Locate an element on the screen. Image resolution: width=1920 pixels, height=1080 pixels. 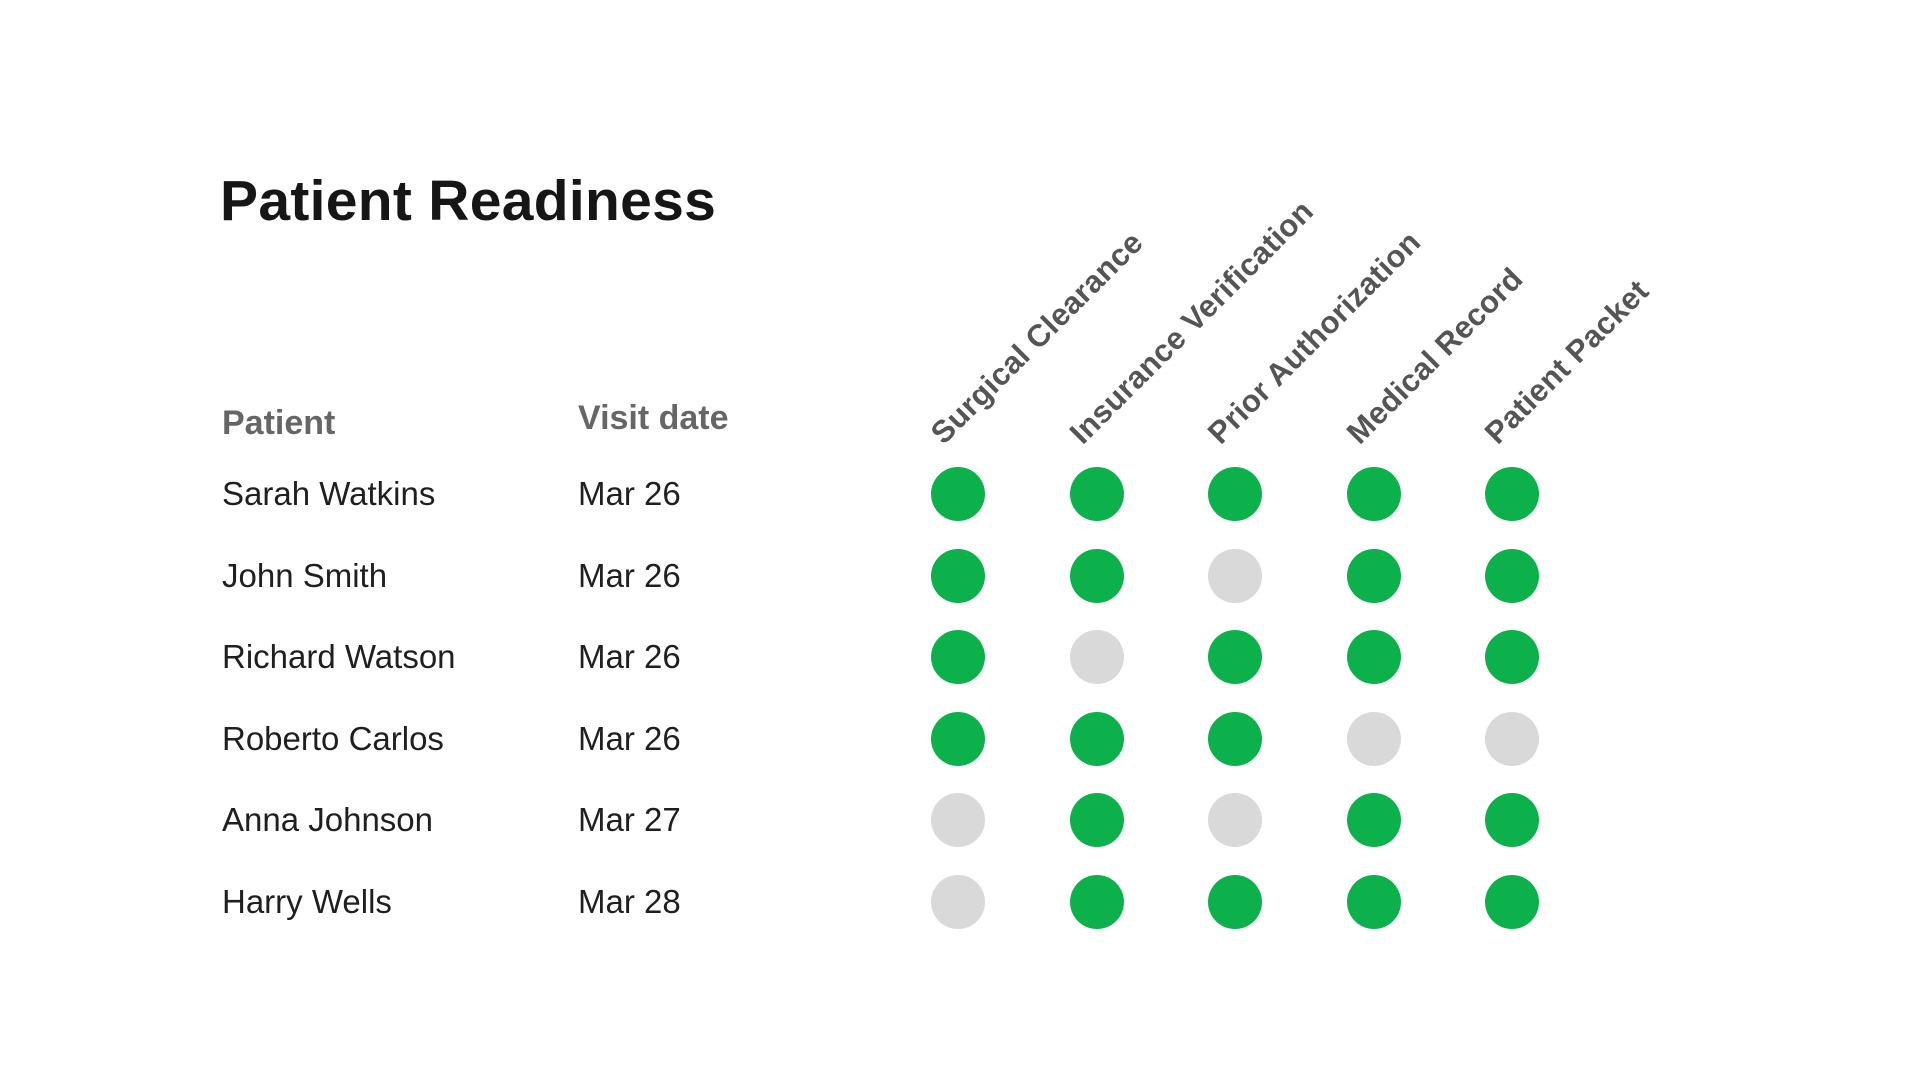
patient-name: Harry Wells is located at coordinates (307, 901).